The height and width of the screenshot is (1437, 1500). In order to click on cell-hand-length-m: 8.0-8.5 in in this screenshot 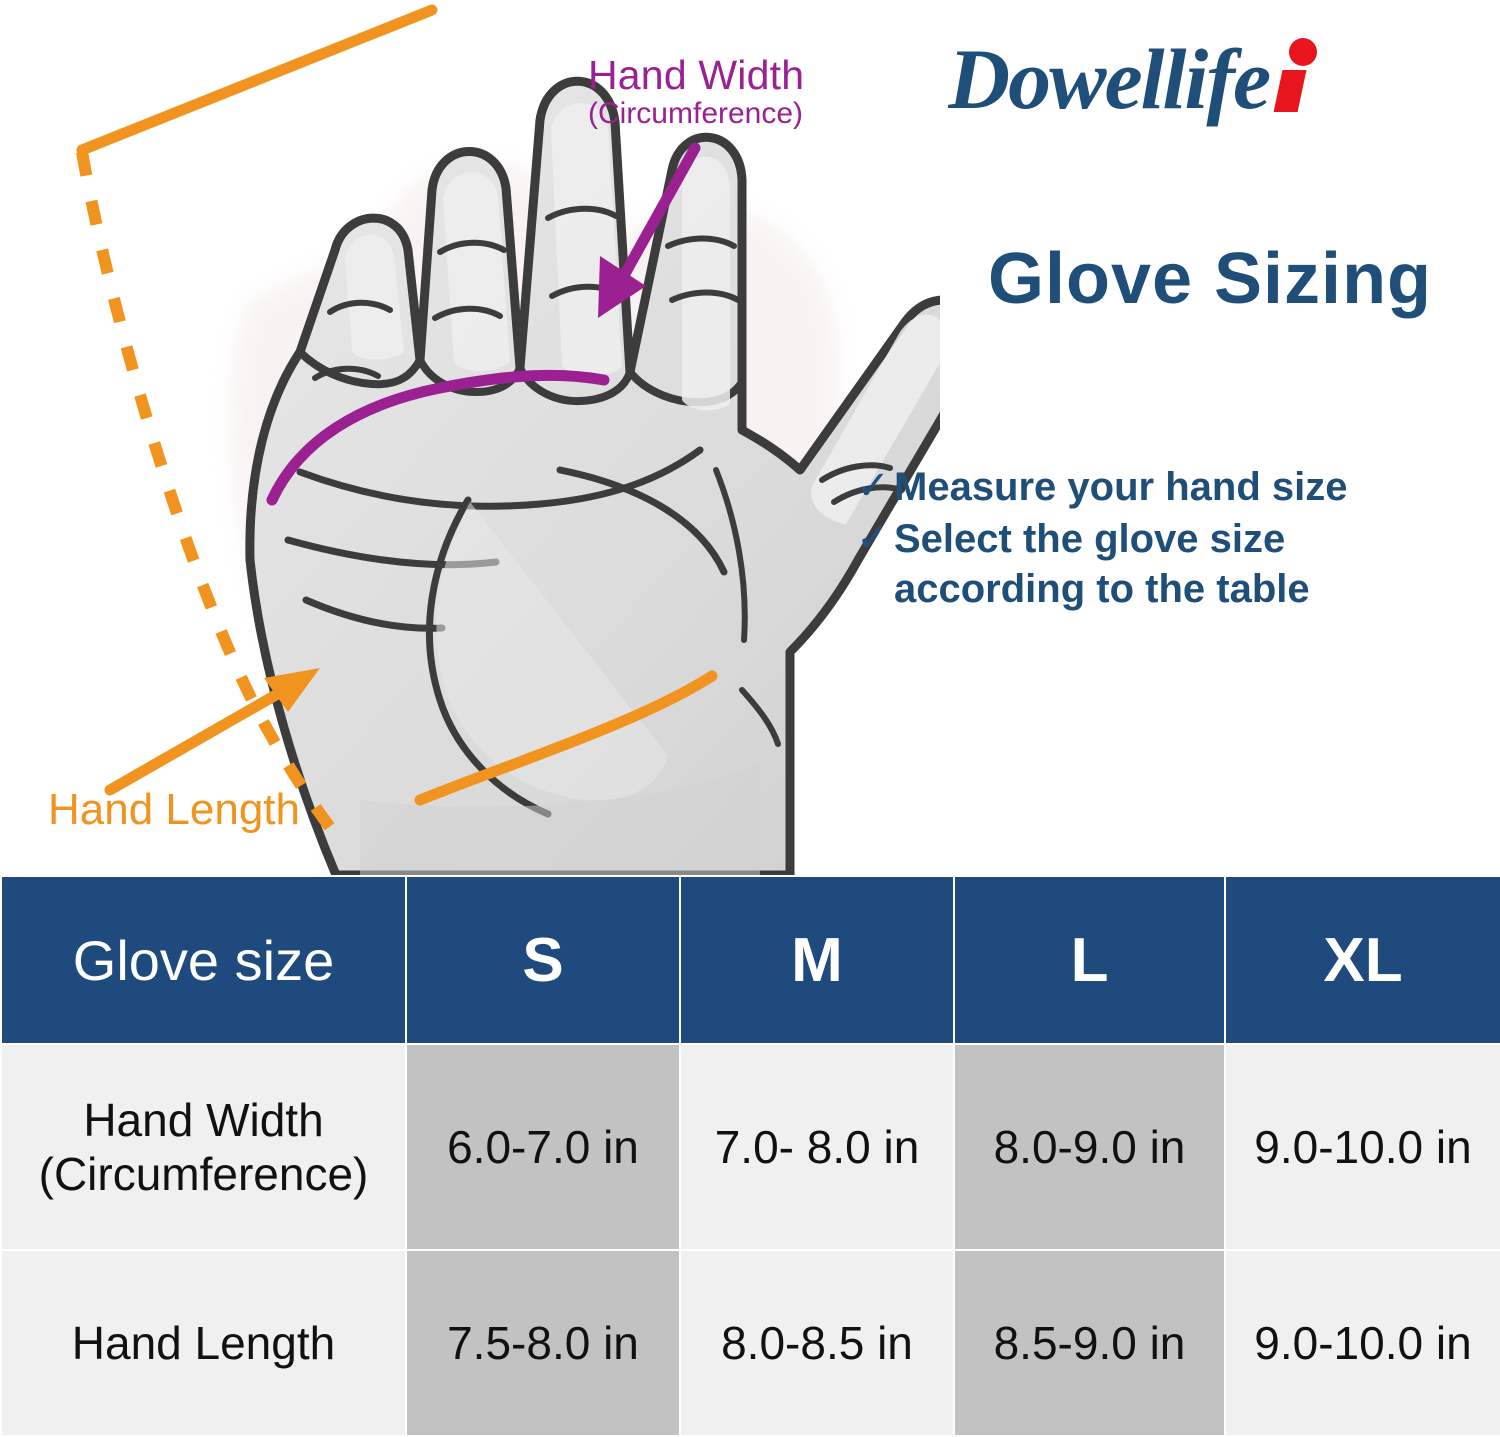, I will do `click(817, 1343)`.